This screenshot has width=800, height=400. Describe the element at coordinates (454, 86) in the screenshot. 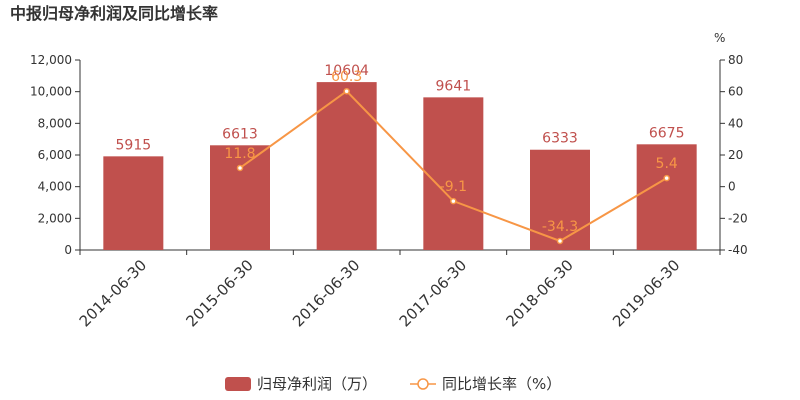

I see `bar-value-label: 9641` at that location.